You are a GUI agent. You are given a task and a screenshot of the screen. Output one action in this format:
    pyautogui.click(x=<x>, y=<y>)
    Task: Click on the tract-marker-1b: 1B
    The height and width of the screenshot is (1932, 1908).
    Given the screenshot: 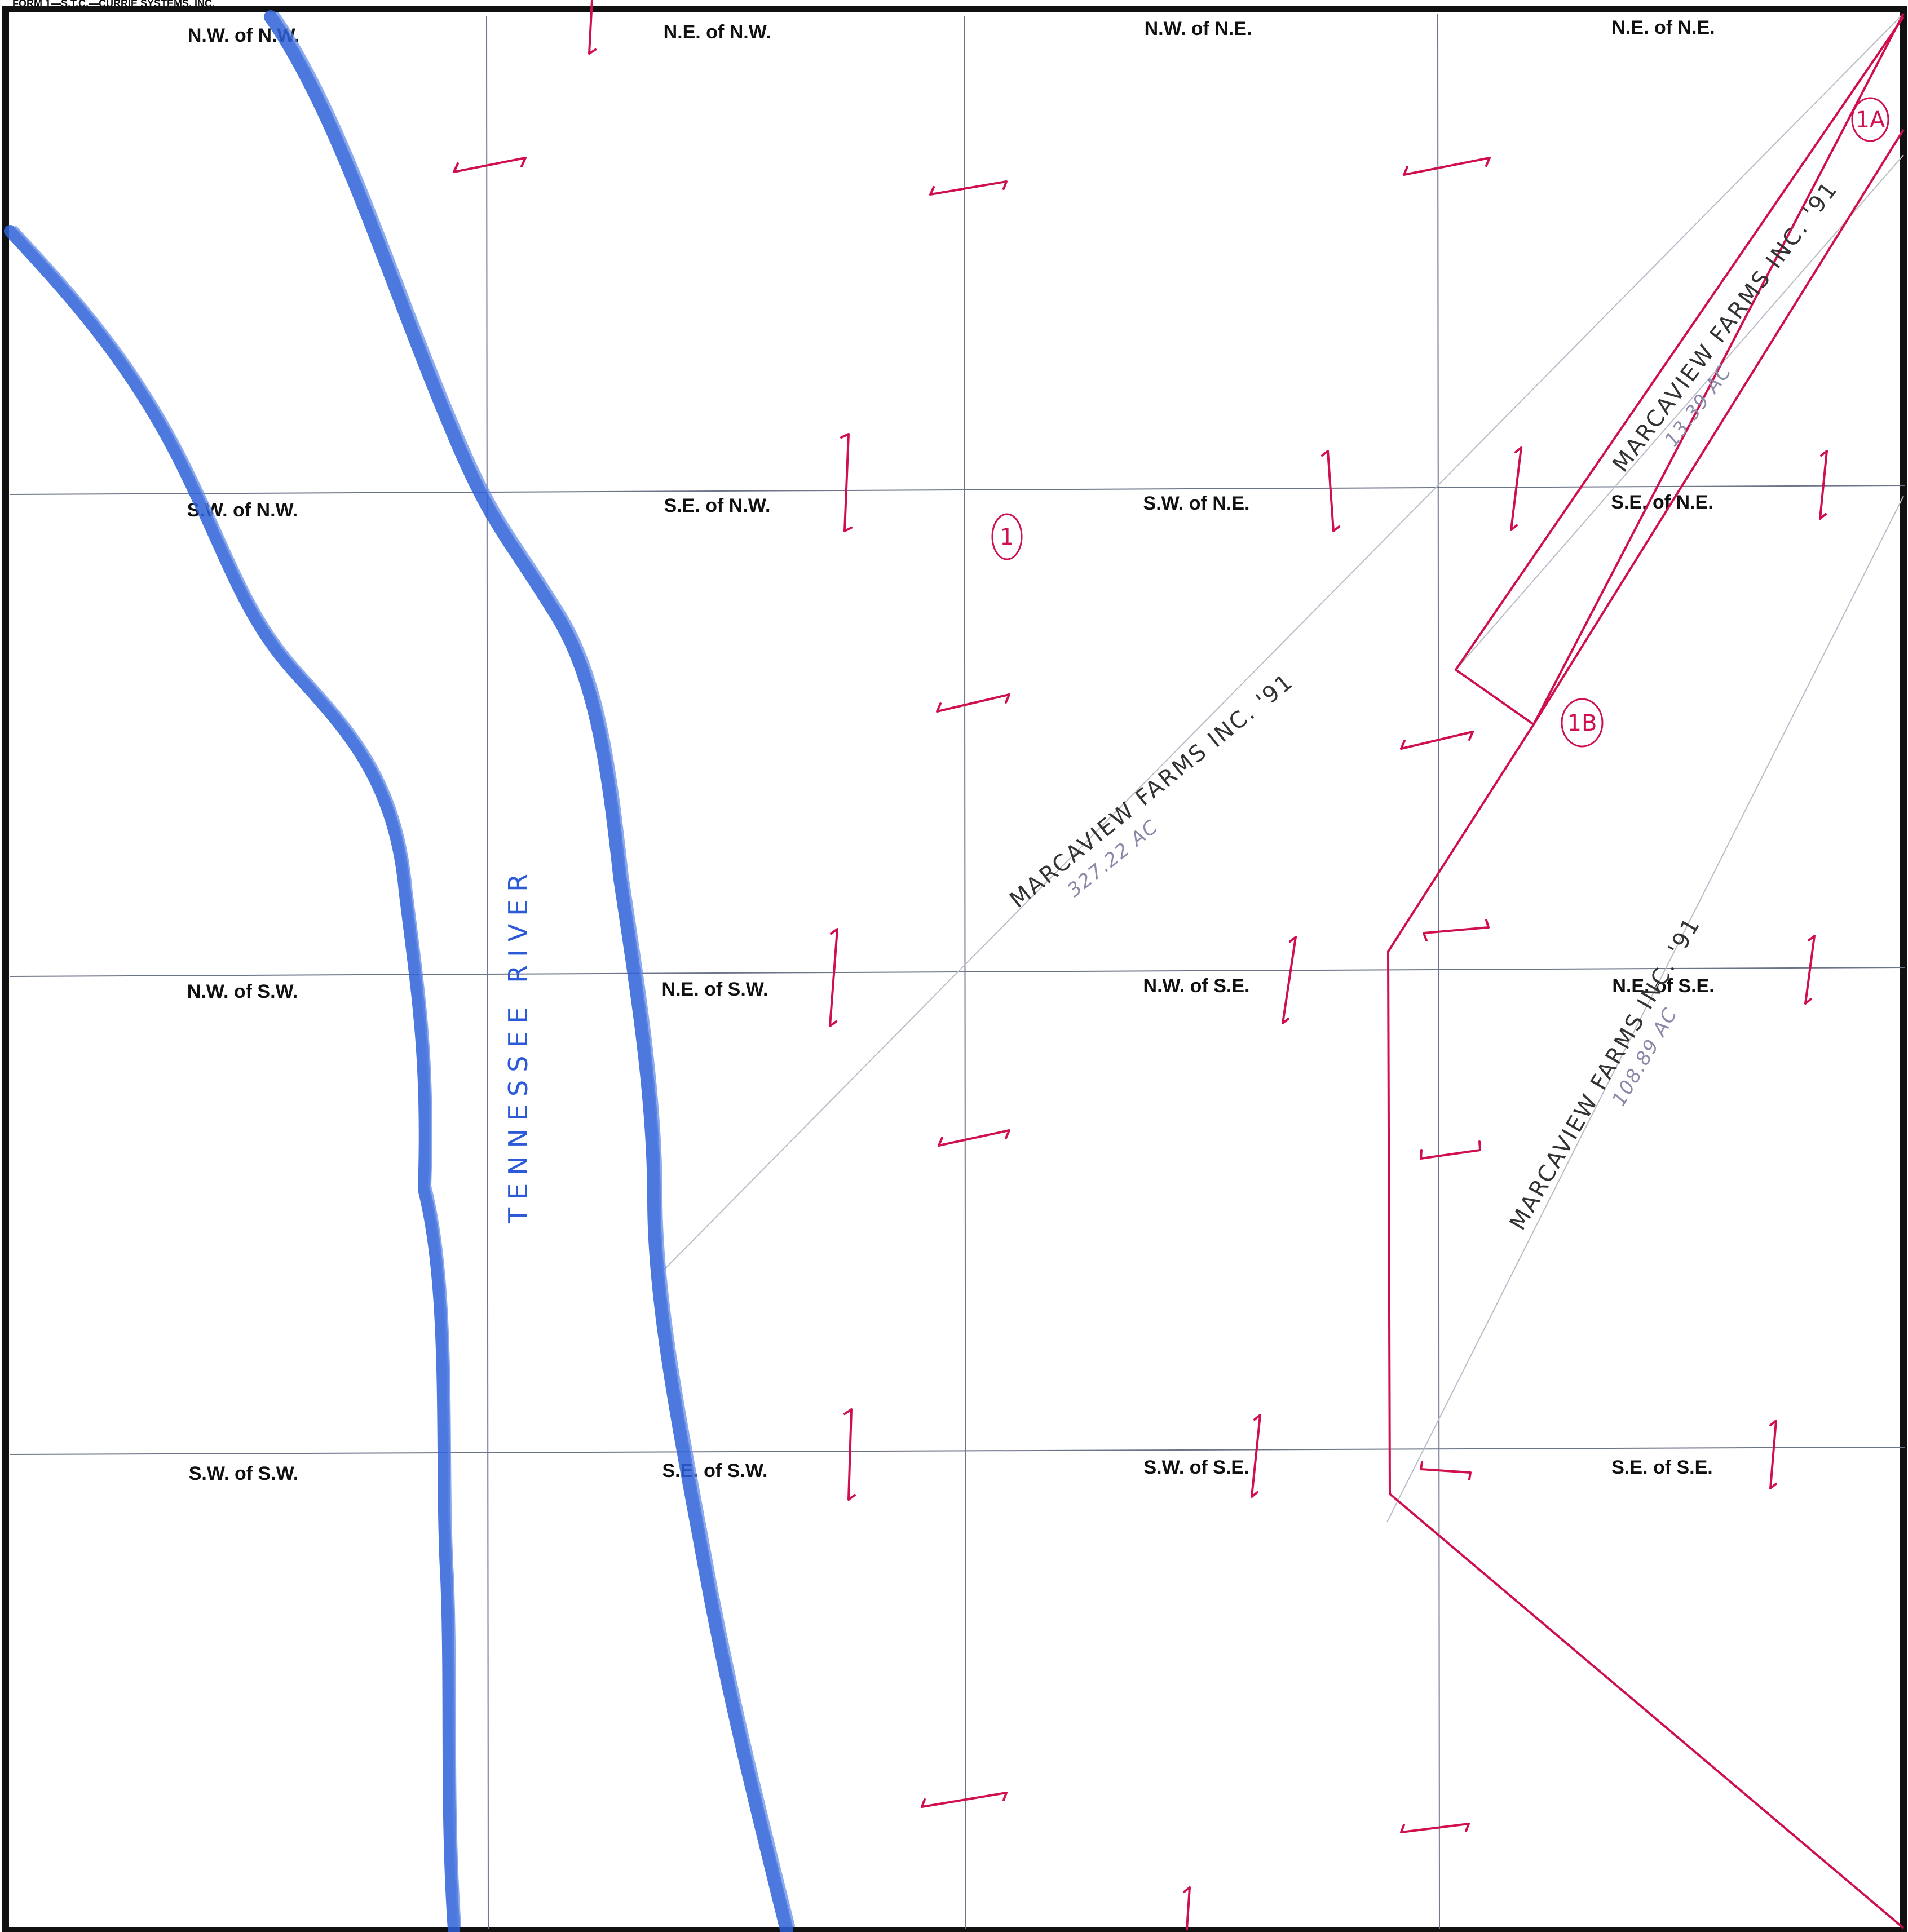 What is the action you would take?
    pyautogui.click(x=1582, y=723)
    